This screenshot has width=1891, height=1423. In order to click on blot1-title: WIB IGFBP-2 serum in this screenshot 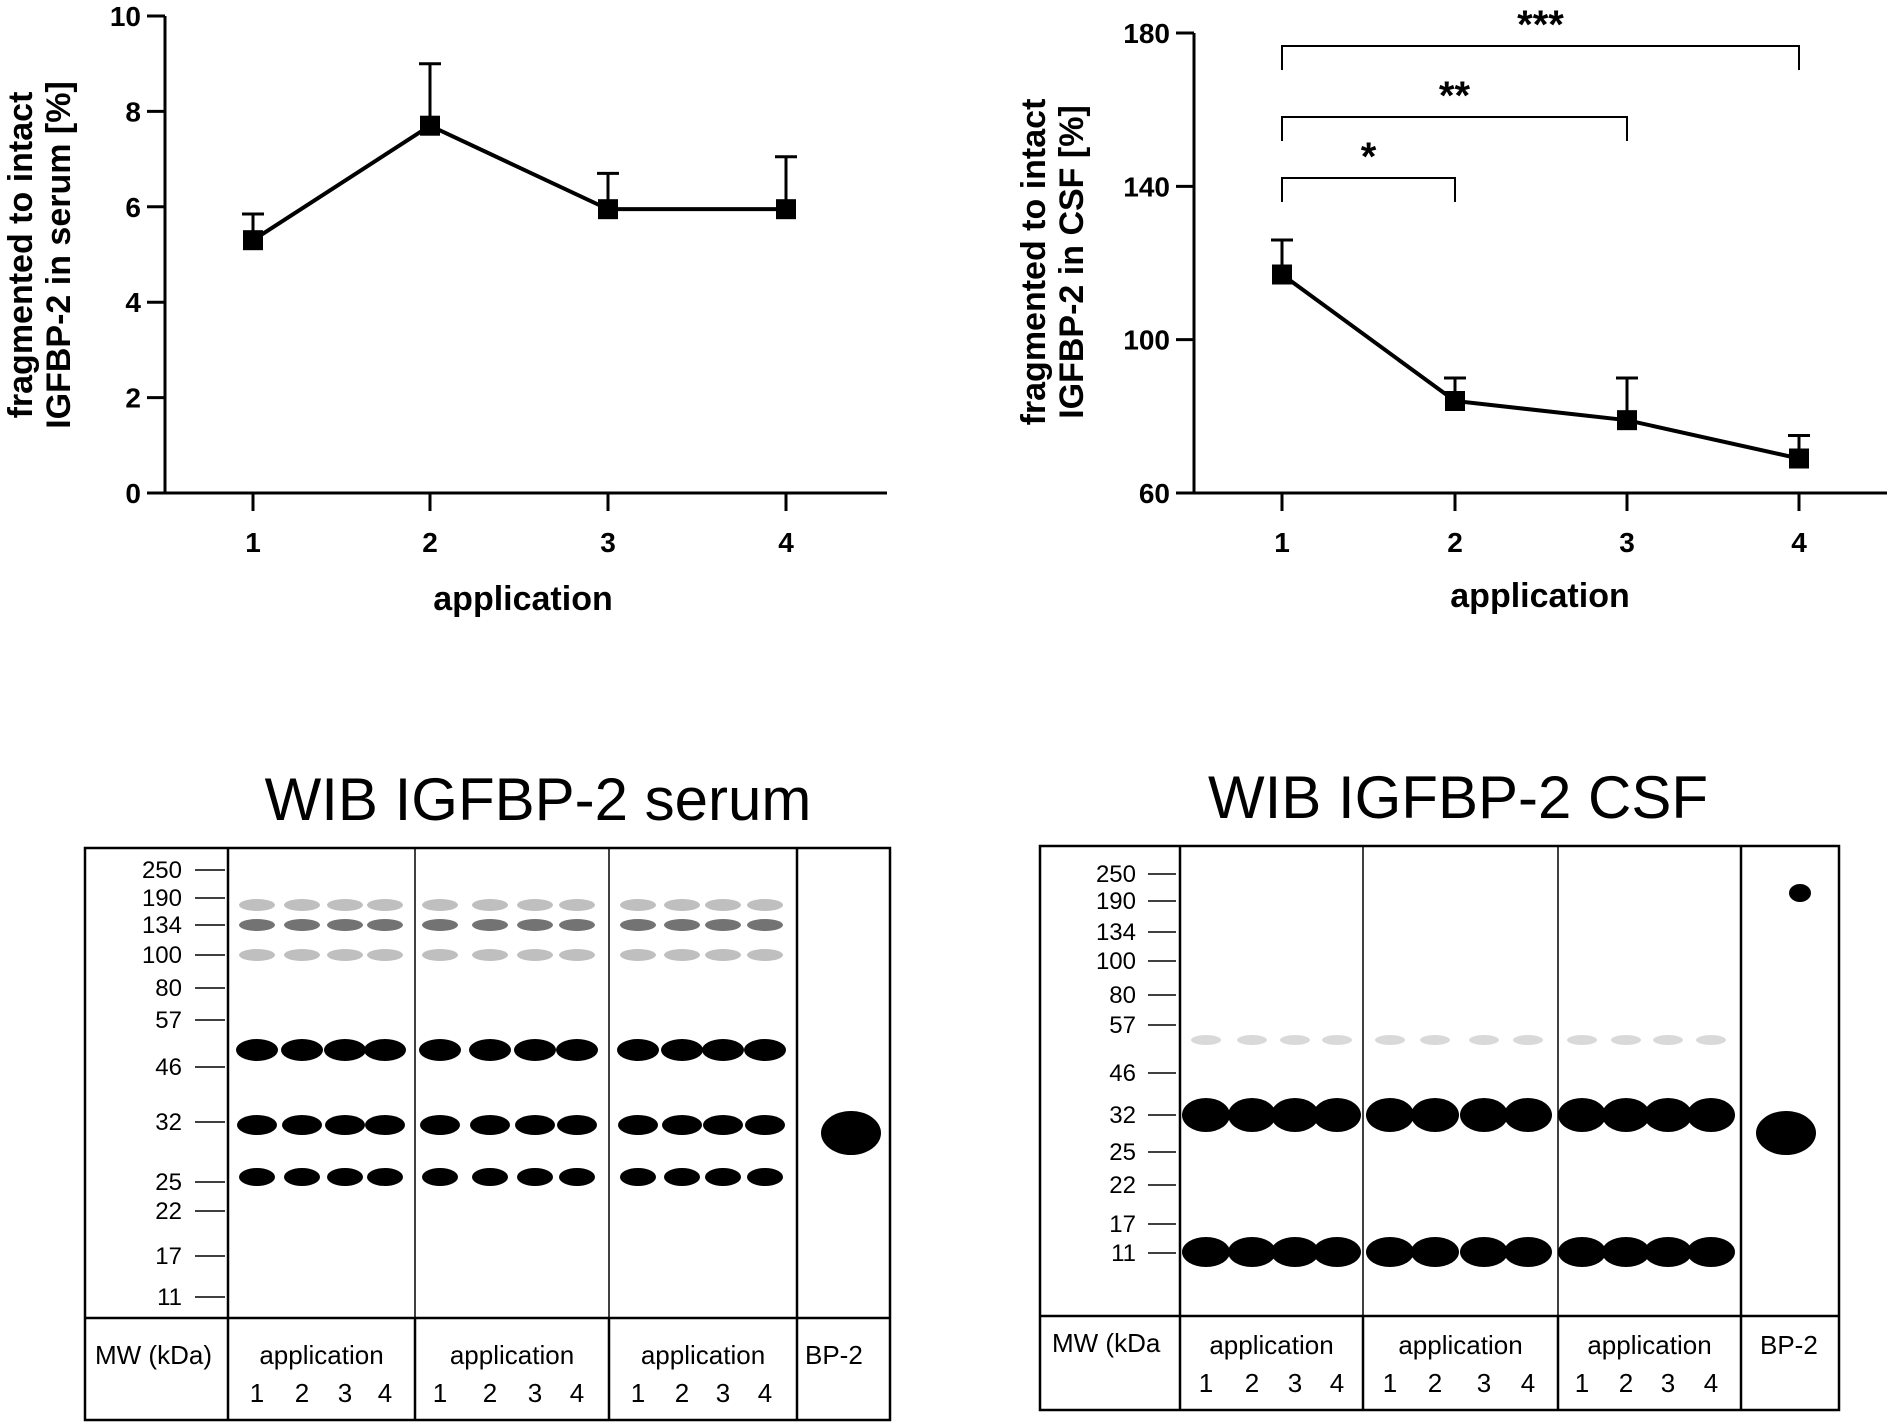, I will do `click(538, 799)`.